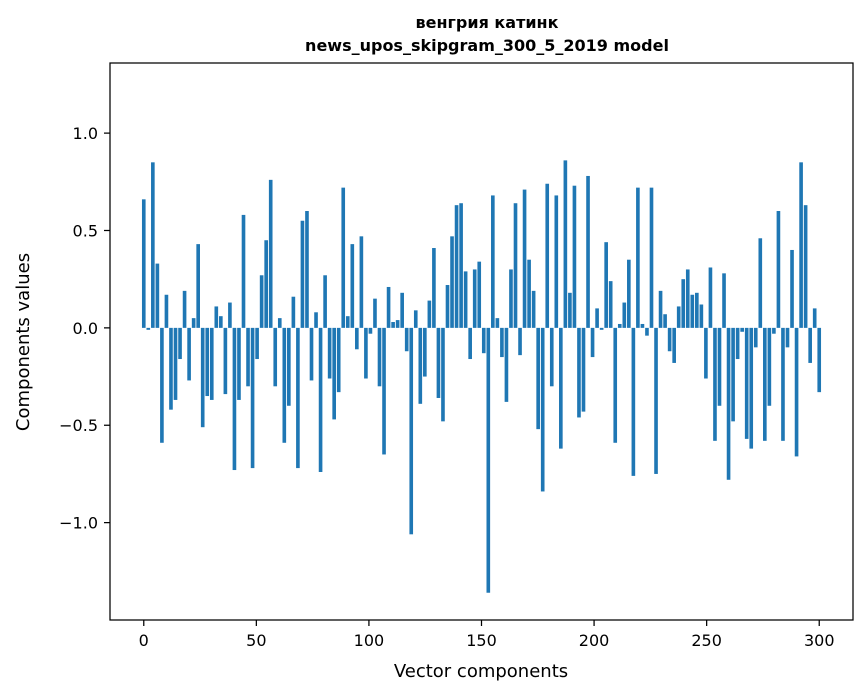 This screenshot has width=867, height=696. I want to click on x-tick-label: 300, so click(819, 640).